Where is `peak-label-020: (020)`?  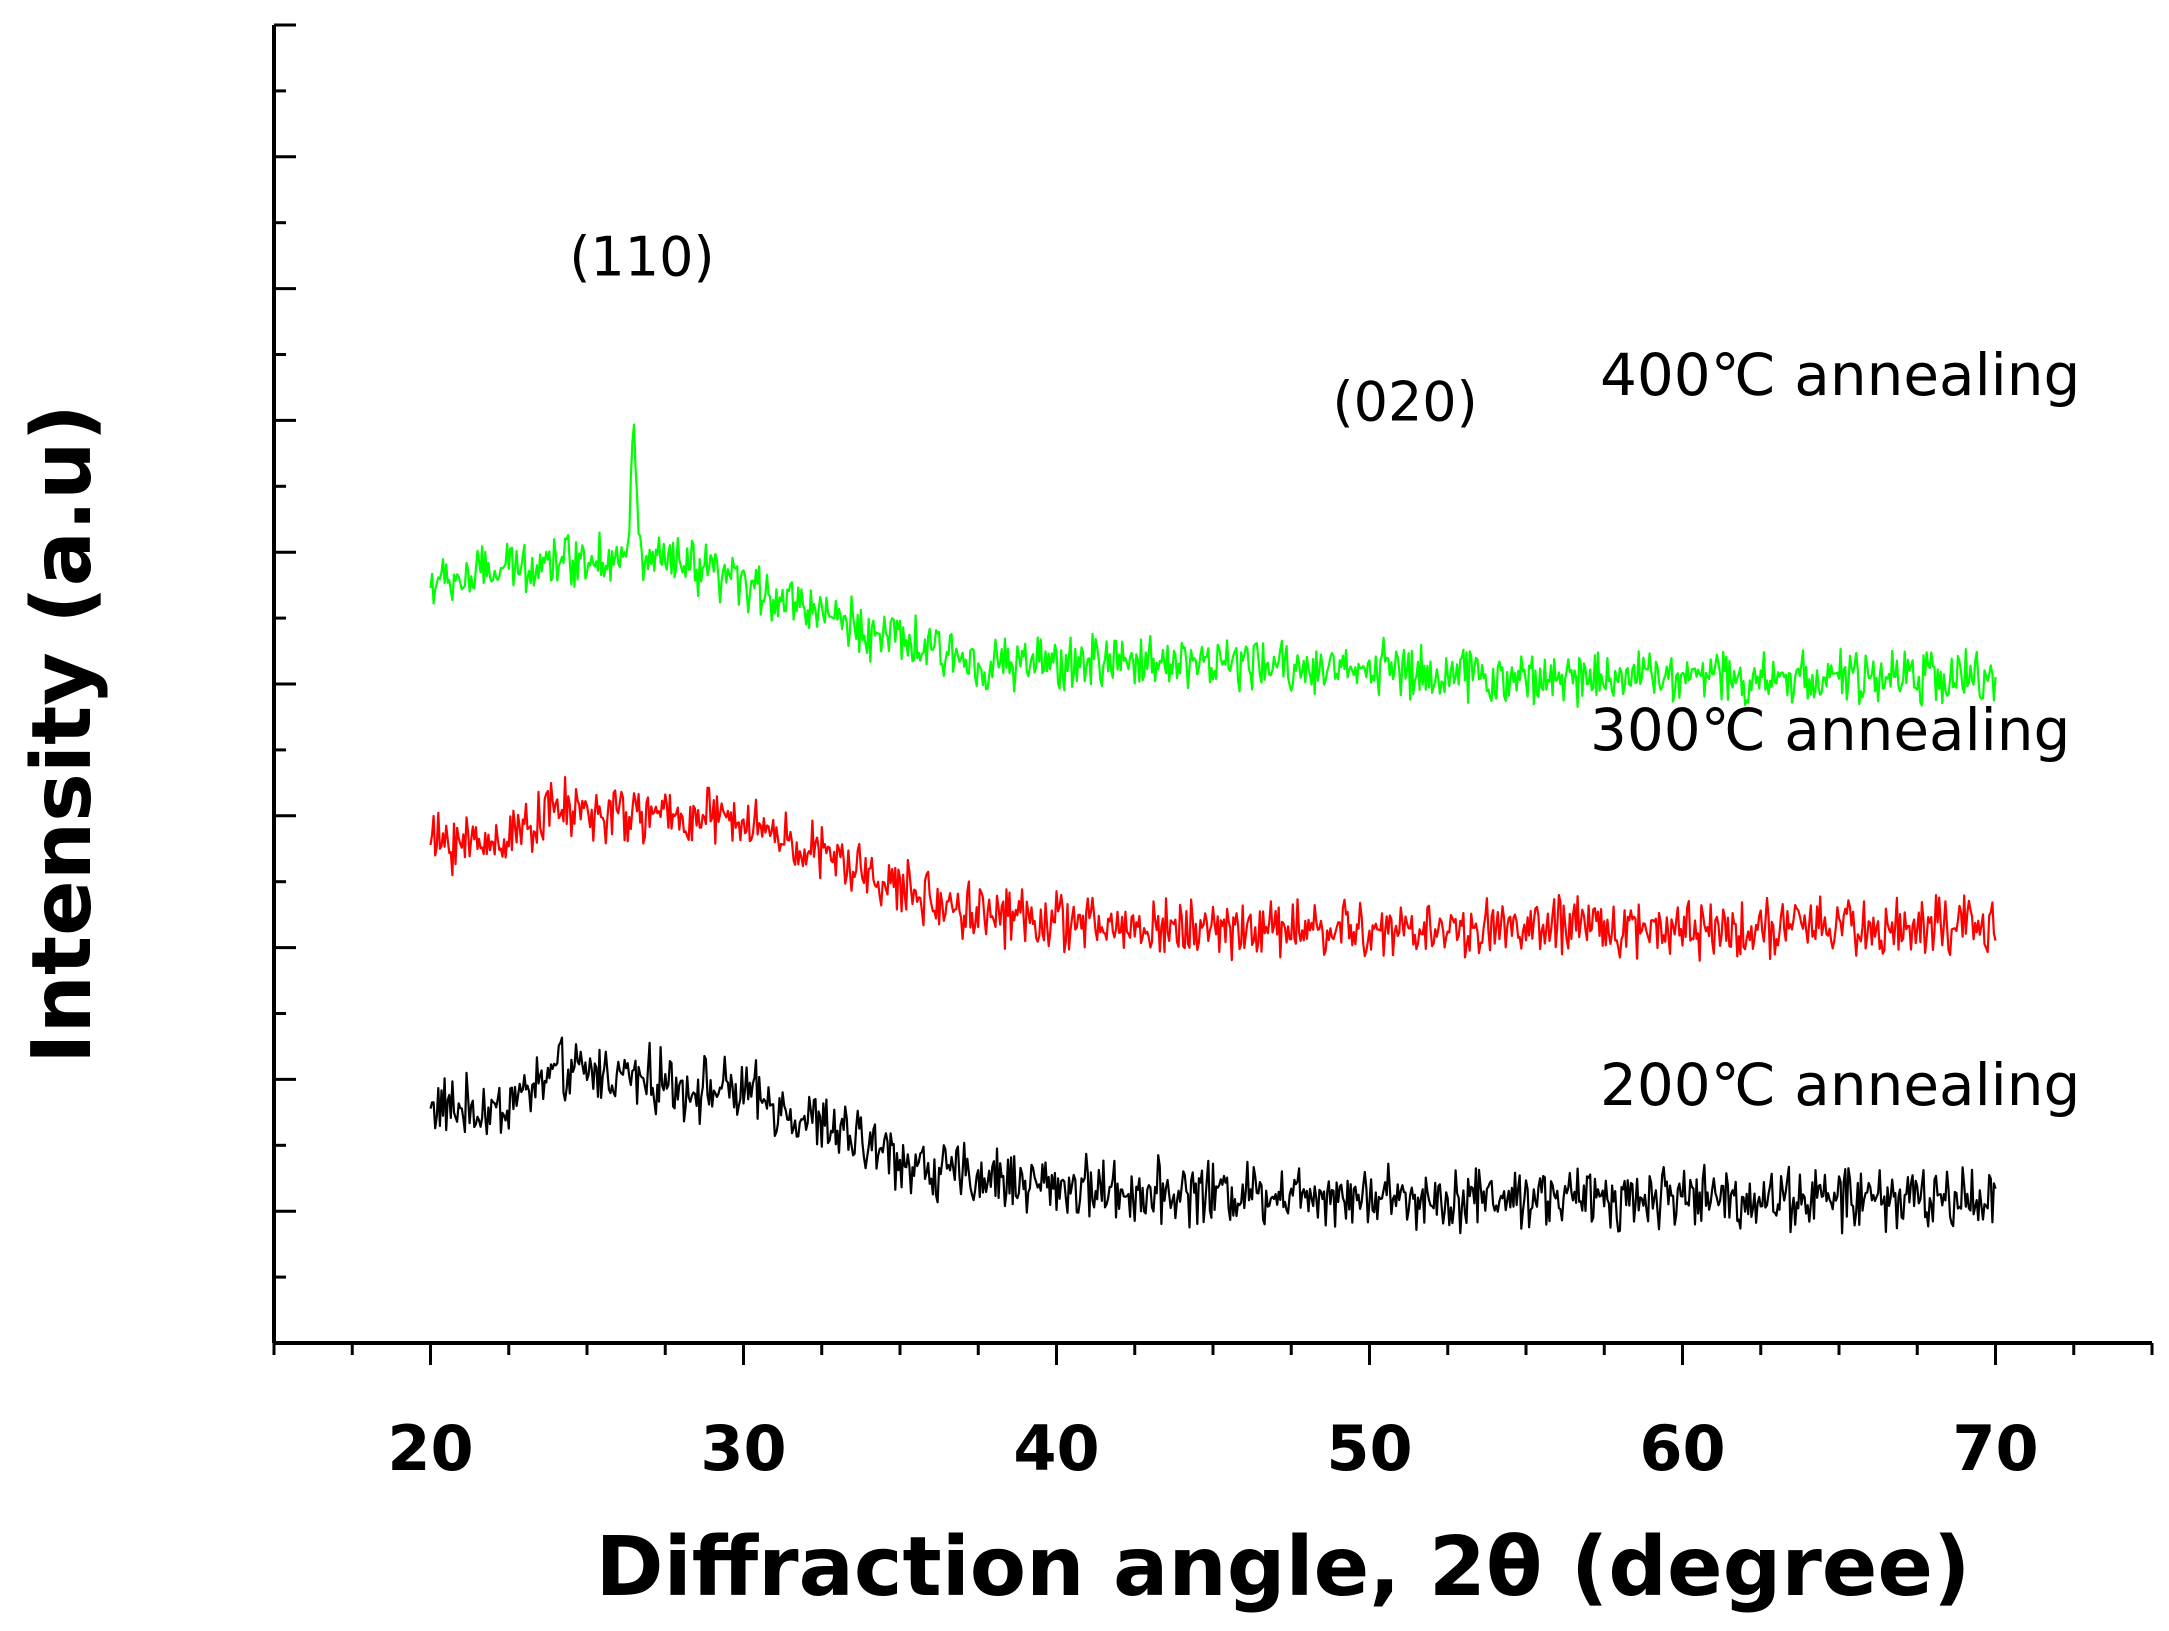 peak-label-020: (020) is located at coordinates (1405, 401).